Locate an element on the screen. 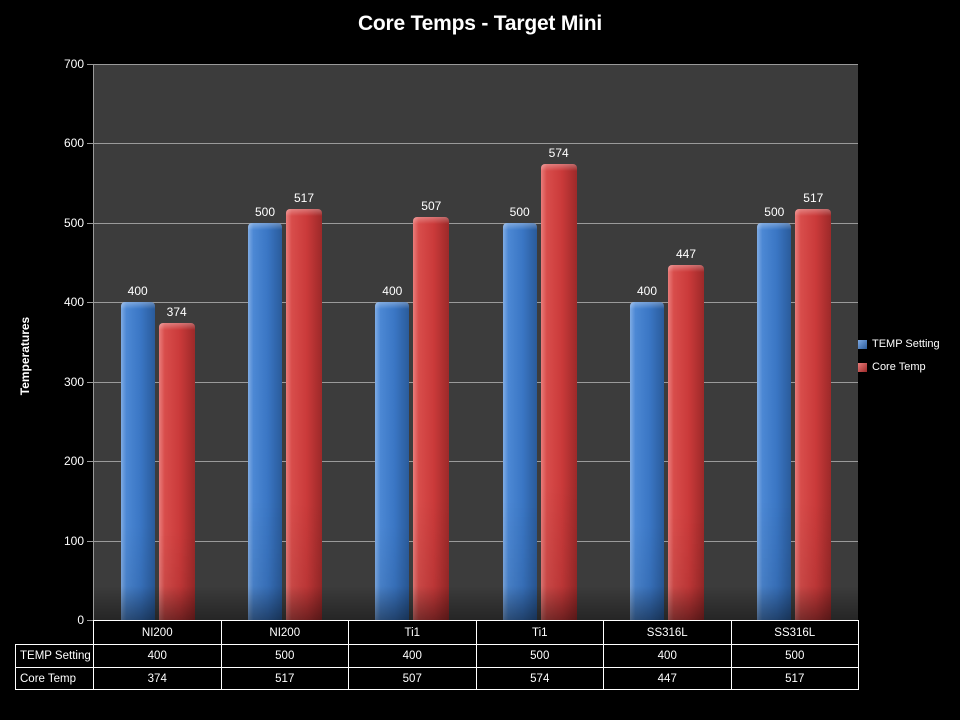  legend: TEMP Setting Core Temp is located at coordinates (899, 355).